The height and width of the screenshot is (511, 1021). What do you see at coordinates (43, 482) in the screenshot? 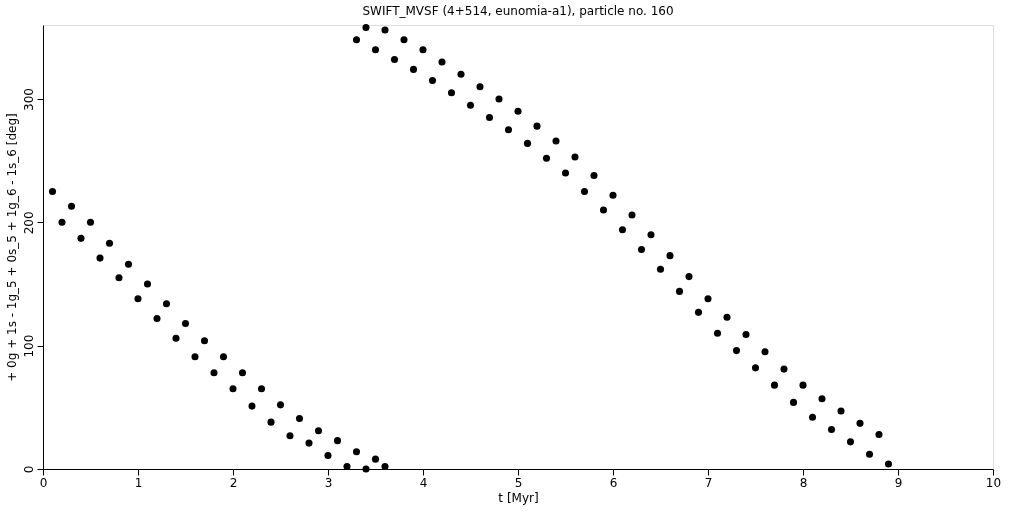
I see `x-tick-label: 0` at bounding box center [43, 482].